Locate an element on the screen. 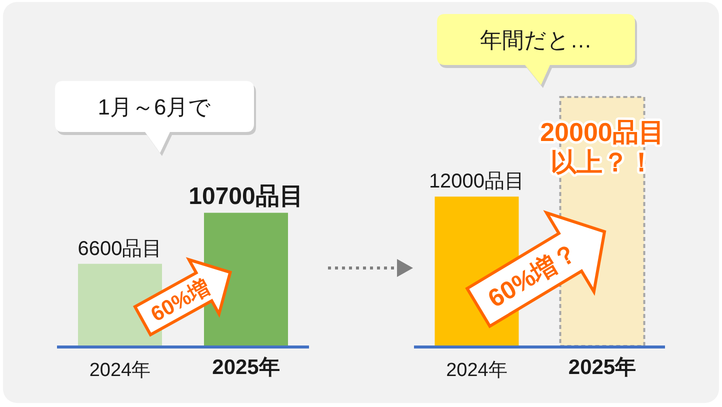 The height and width of the screenshot is (407, 722). data-label: 20000品目以上？！ is located at coordinates (602, 147).